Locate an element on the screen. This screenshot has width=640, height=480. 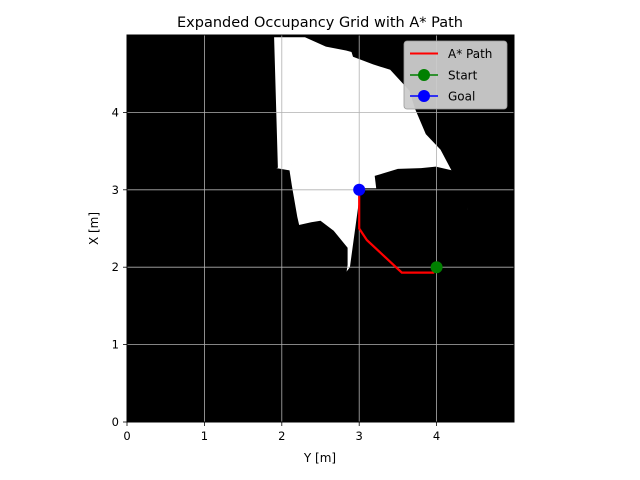
y-tick-label: 3 is located at coordinates (115, 190).